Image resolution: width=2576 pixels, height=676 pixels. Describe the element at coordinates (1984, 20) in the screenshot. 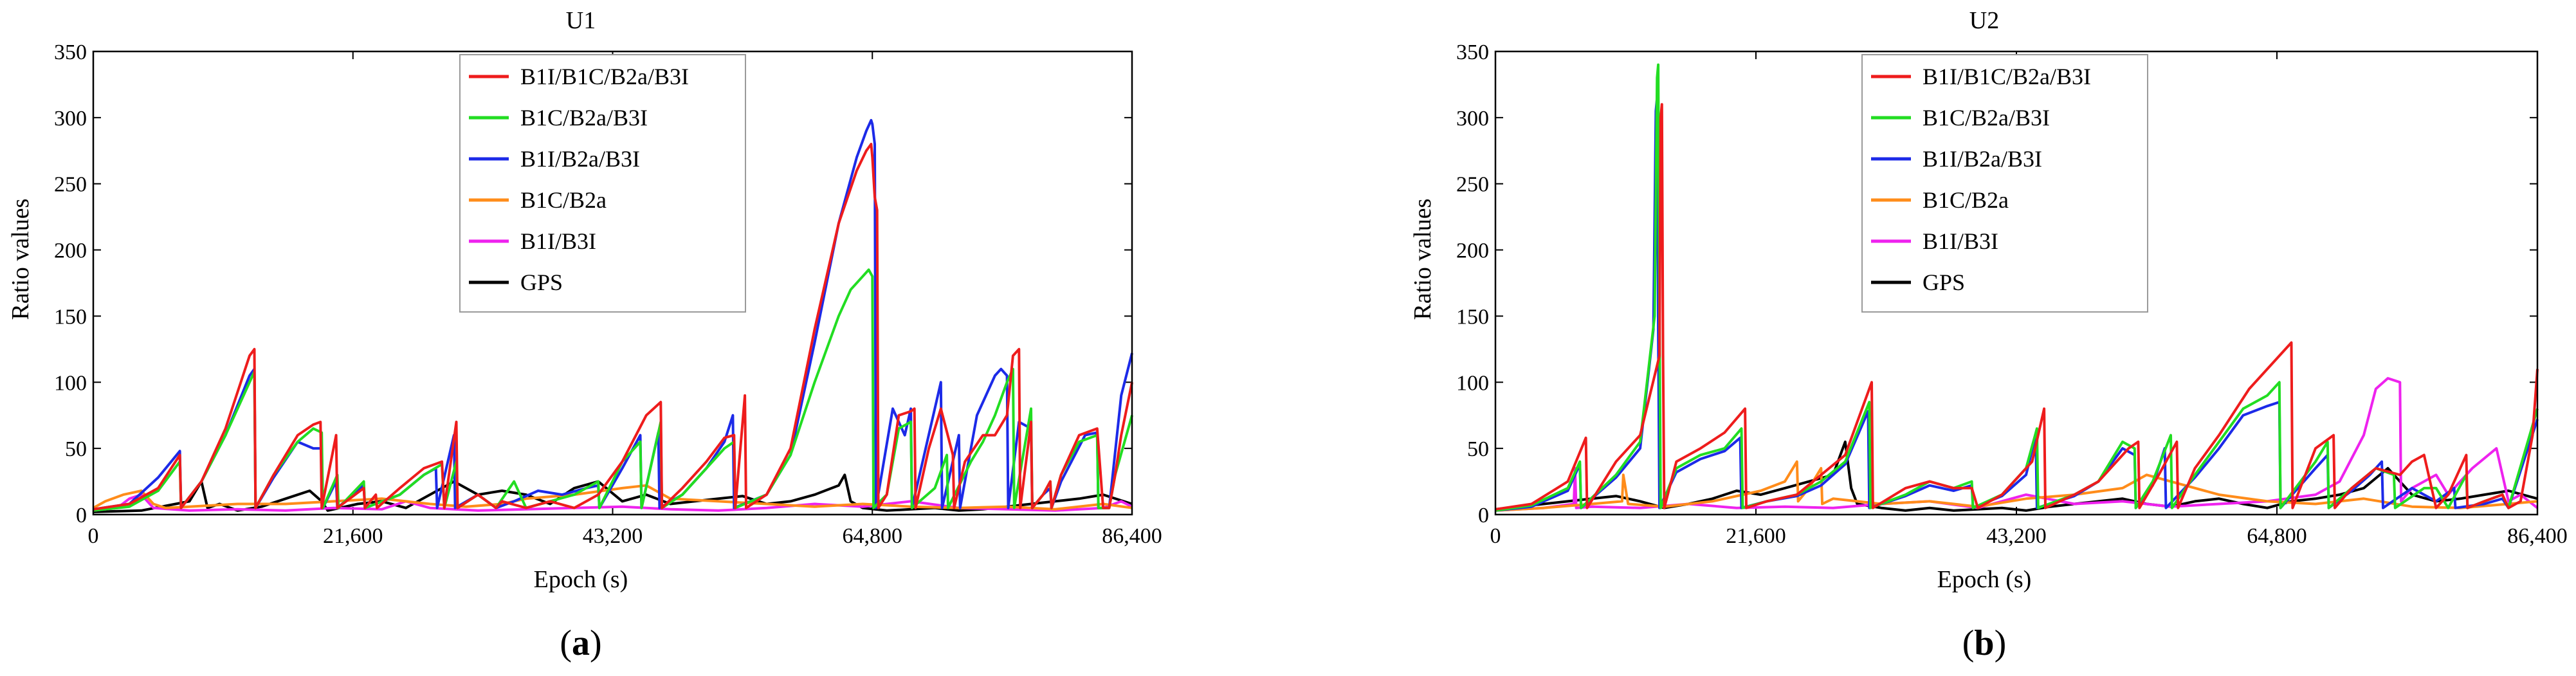

I see `chart-title: U2` at that location.